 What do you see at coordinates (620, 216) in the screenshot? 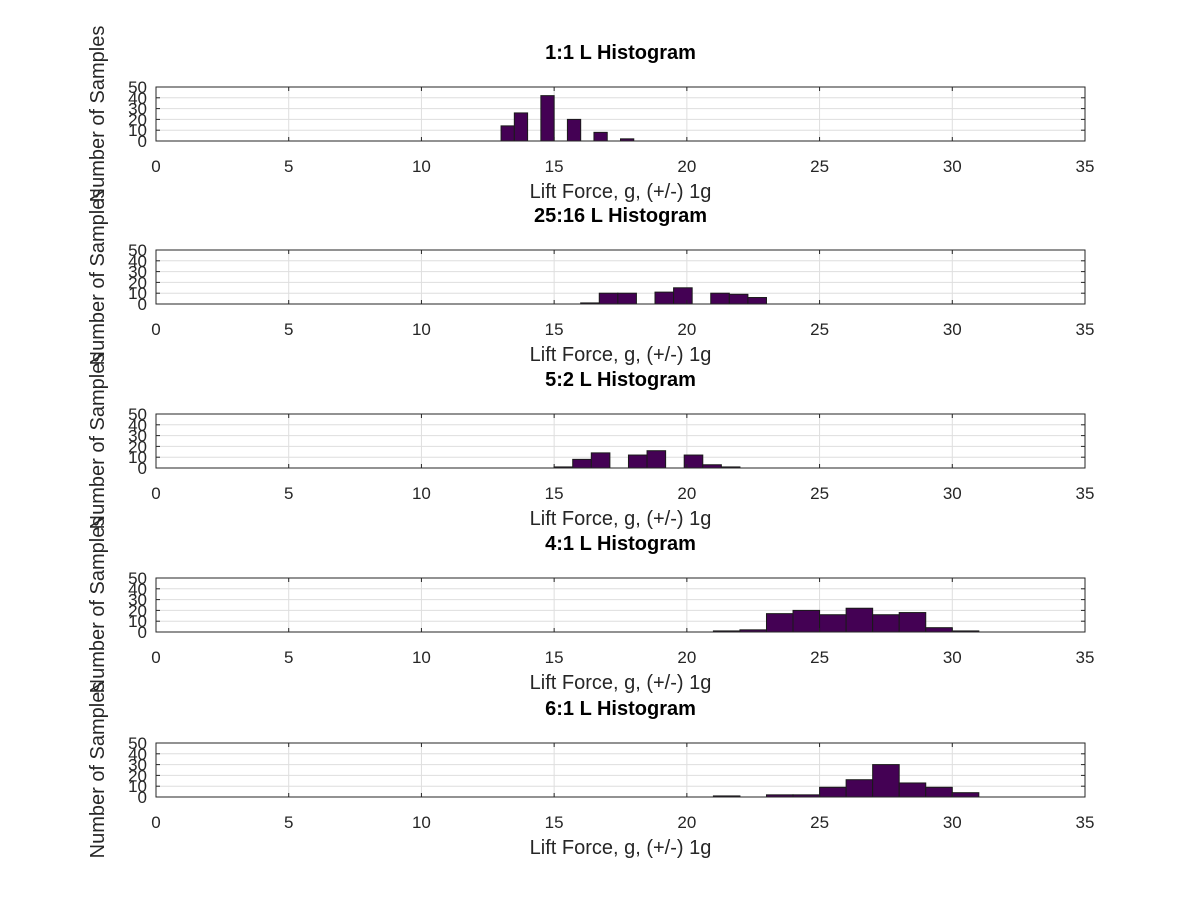
I see `chart-title: 25:16 L Histogram` at bounding box center [620, 216].